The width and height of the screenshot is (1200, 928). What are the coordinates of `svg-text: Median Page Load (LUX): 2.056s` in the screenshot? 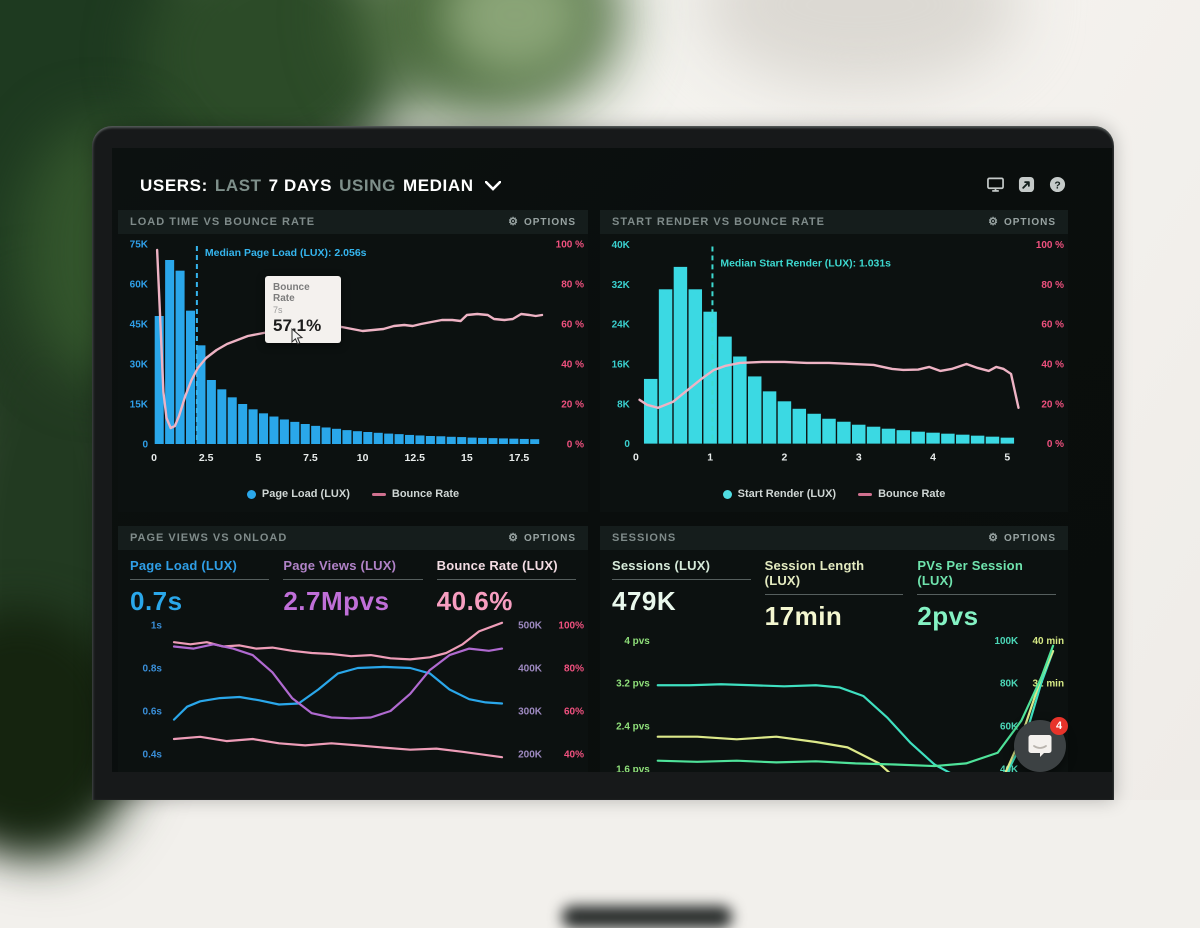 It's located at (286, 253).